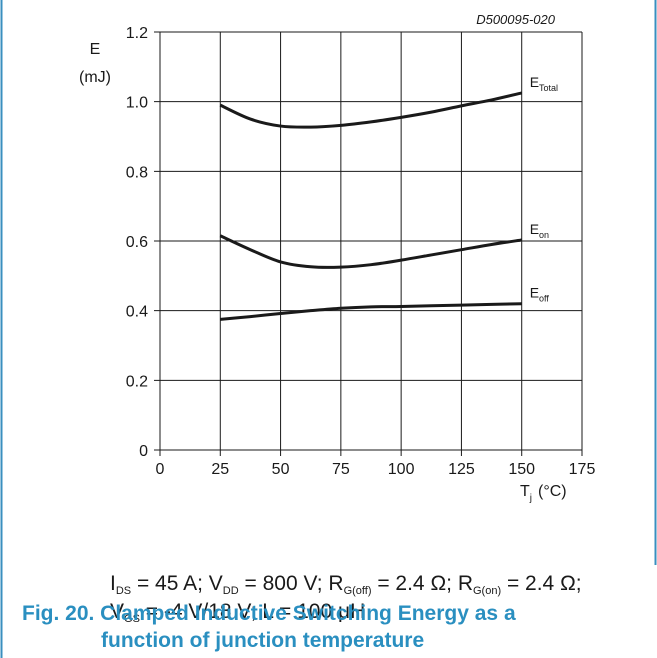 The width and height of the screenshot is (657, 658). Describe the element at coordinates (281, 469) in the screenshot. I see `x-tick-label: 50` at that location.